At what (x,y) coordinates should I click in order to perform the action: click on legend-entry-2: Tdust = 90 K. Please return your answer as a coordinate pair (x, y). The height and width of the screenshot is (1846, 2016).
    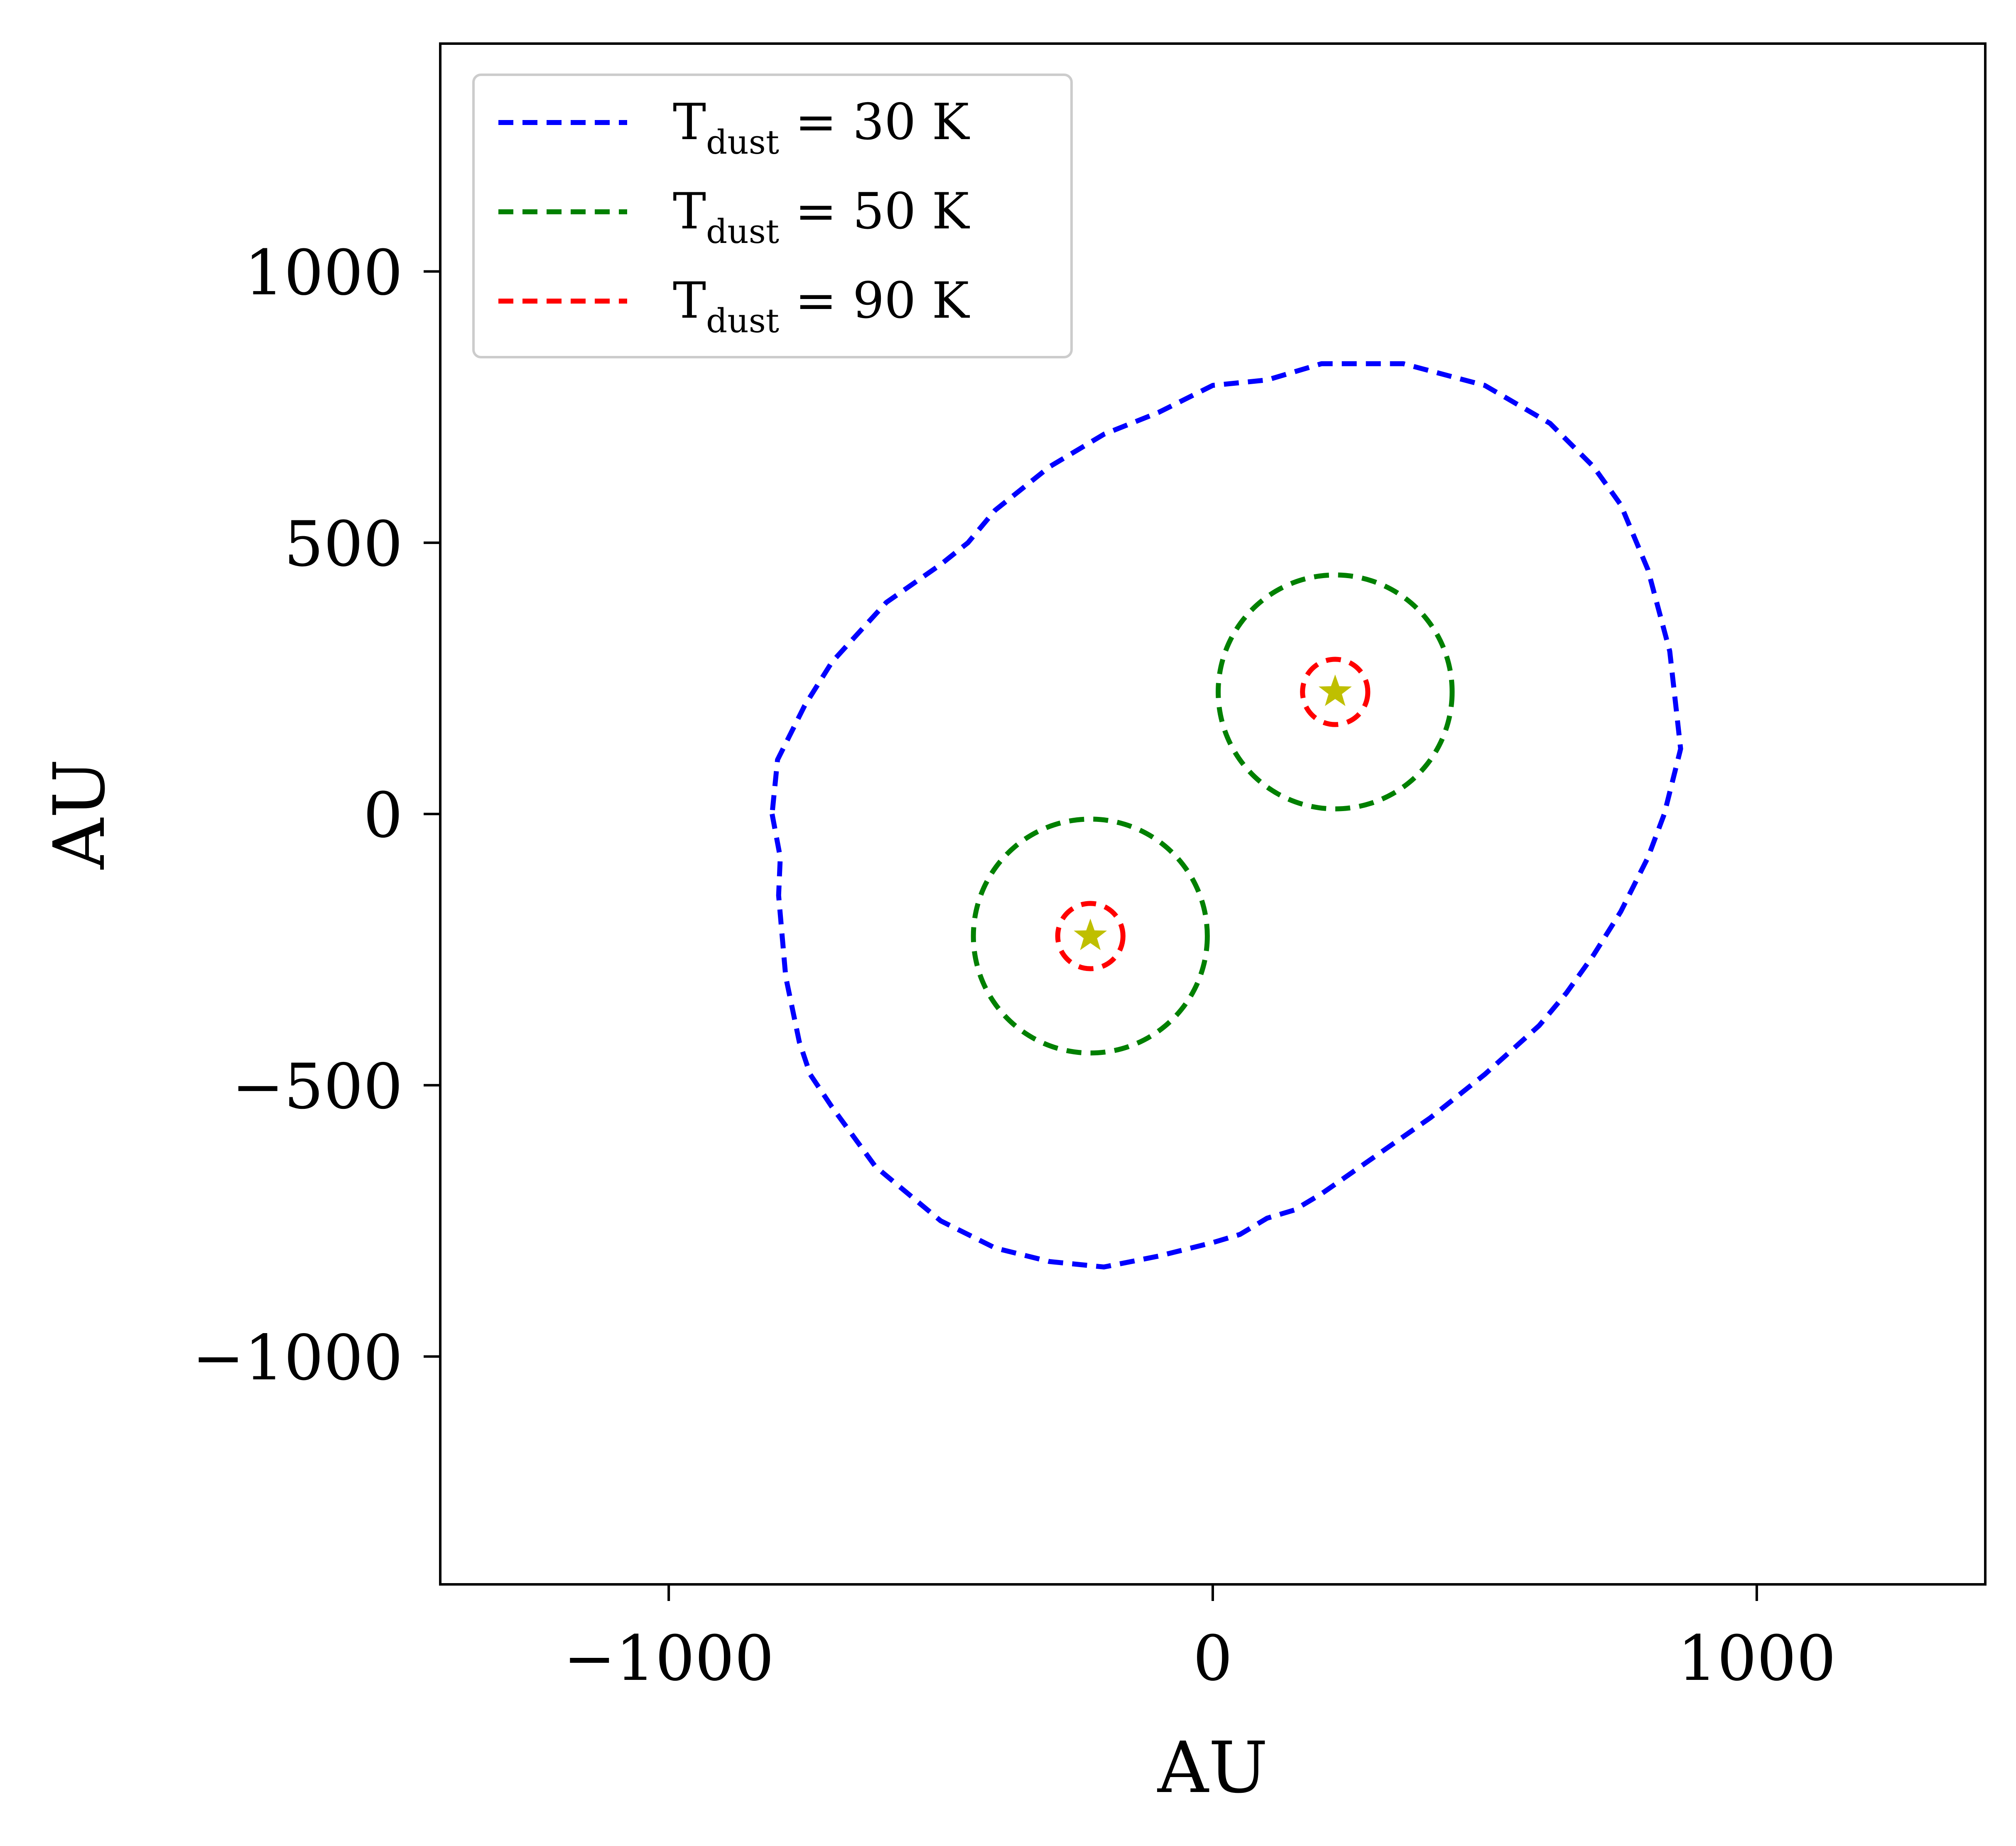
    Looking at the image, I should click on (821, 306).